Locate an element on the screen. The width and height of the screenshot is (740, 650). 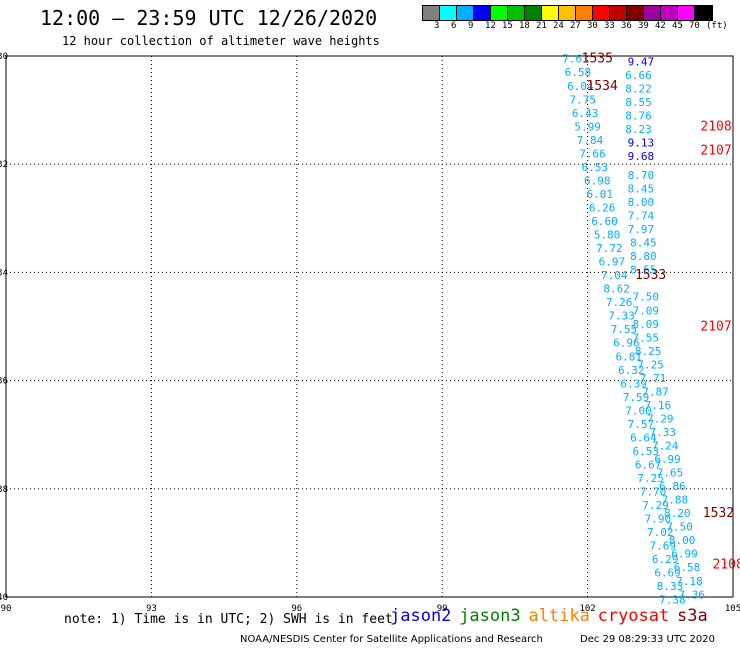
pass-time-label: 1535 is located at coordinates (597, 59).